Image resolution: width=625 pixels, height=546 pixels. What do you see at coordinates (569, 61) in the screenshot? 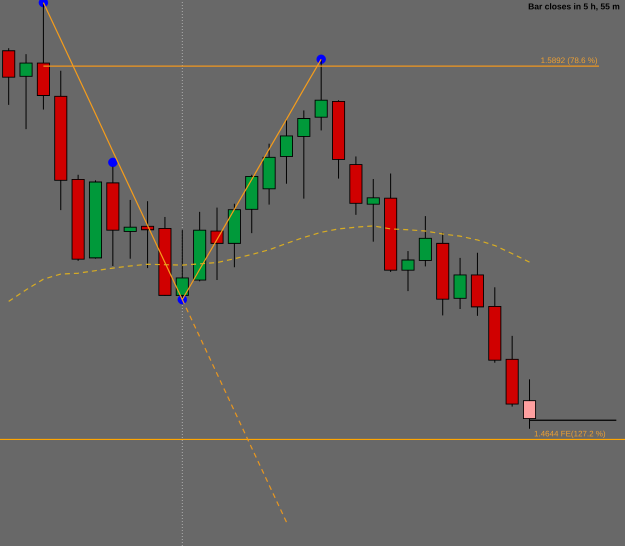
I see `series-label: 1.5892 (78.6 %)` at bounding box center [569, 61].